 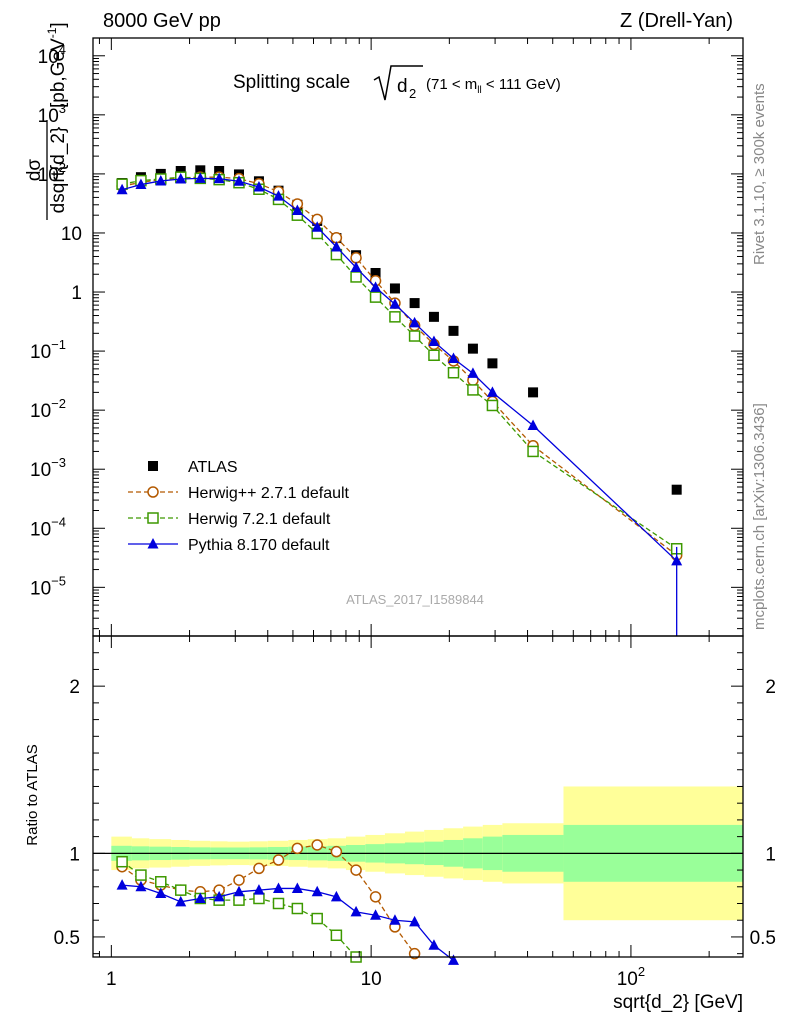 I want to click on ratio-series-line, so click(x=288, y=922).